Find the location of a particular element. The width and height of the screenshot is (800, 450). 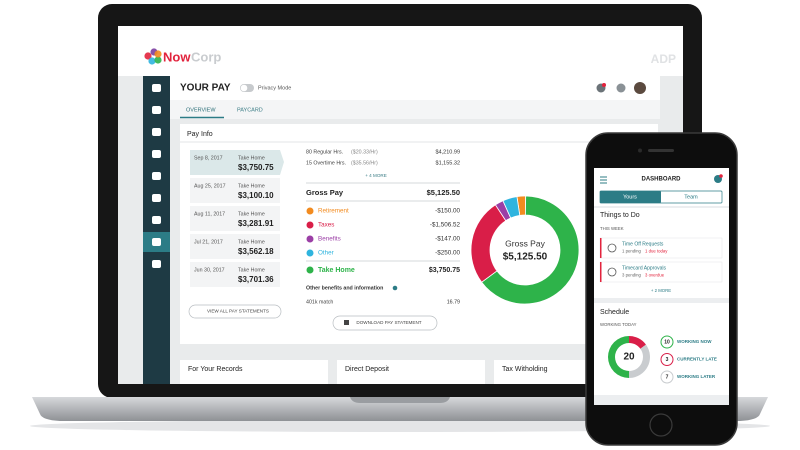

take-home-label: Take Home is located at coordinates (336, 270).